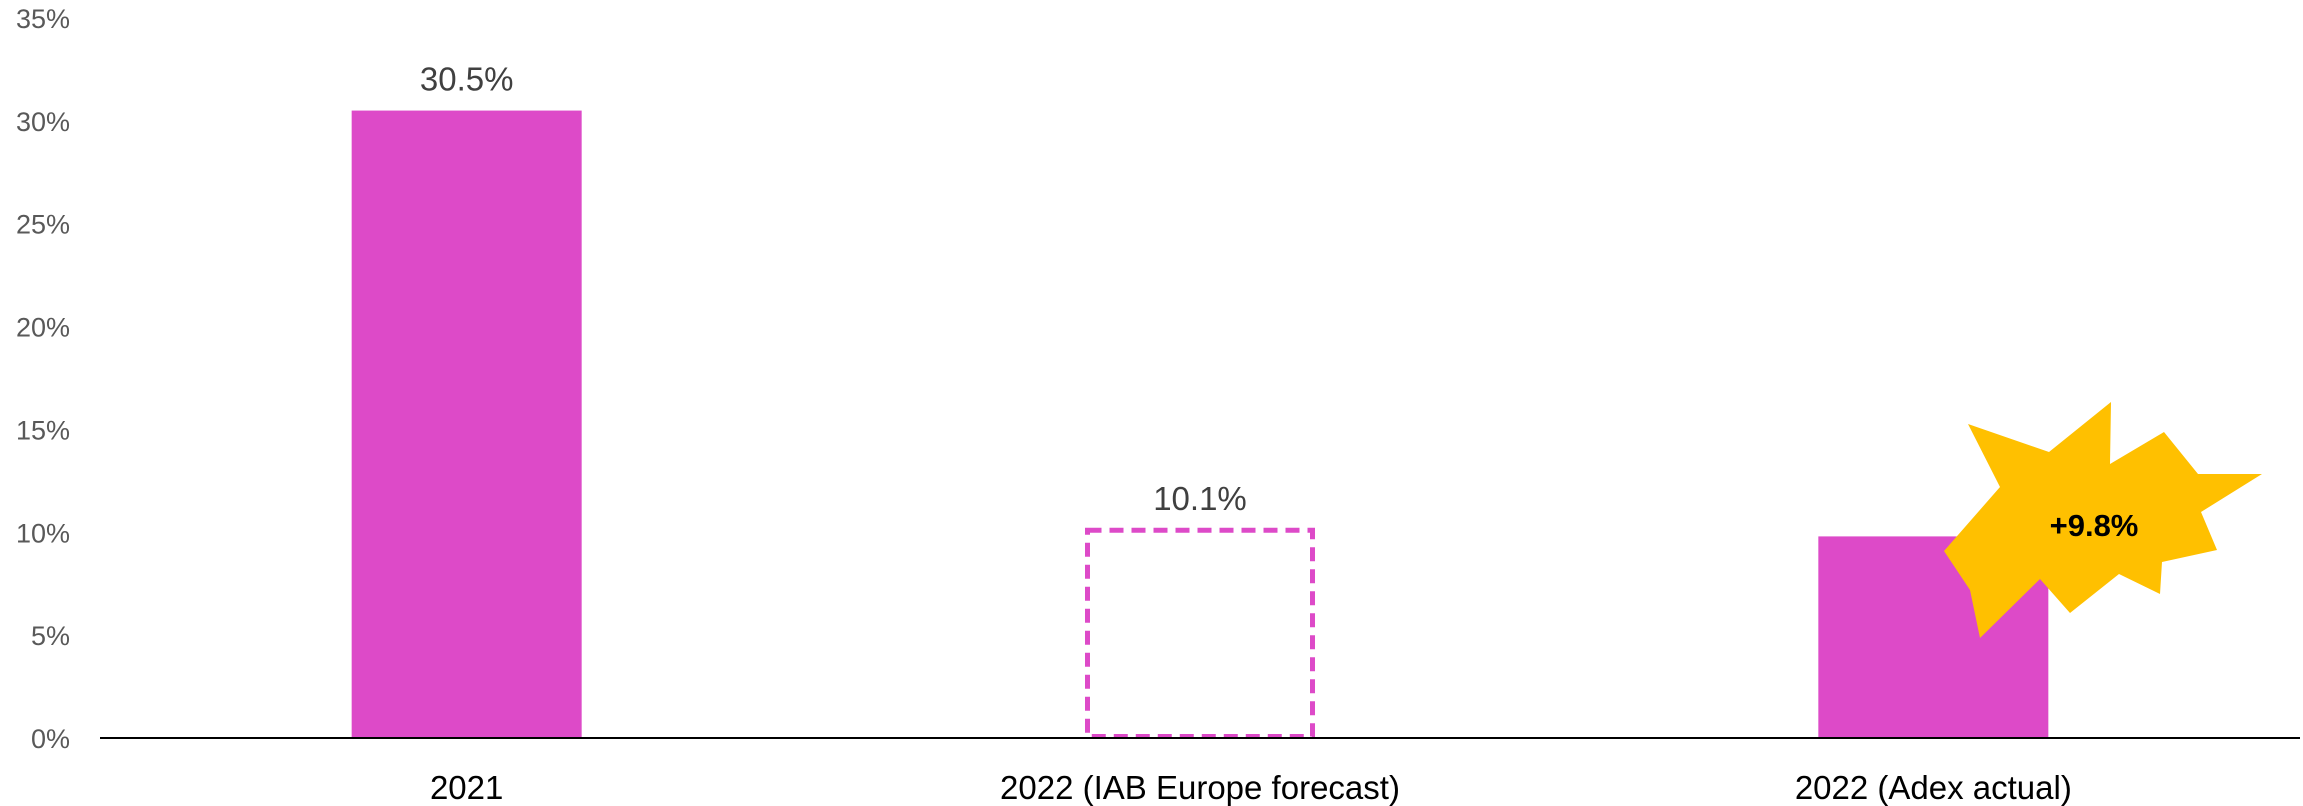 This screenshot has width=2303, height=806. Describe the element at coordinates (50, 636) in the screenshot. I see `y-tick-label: 5%` at that location.